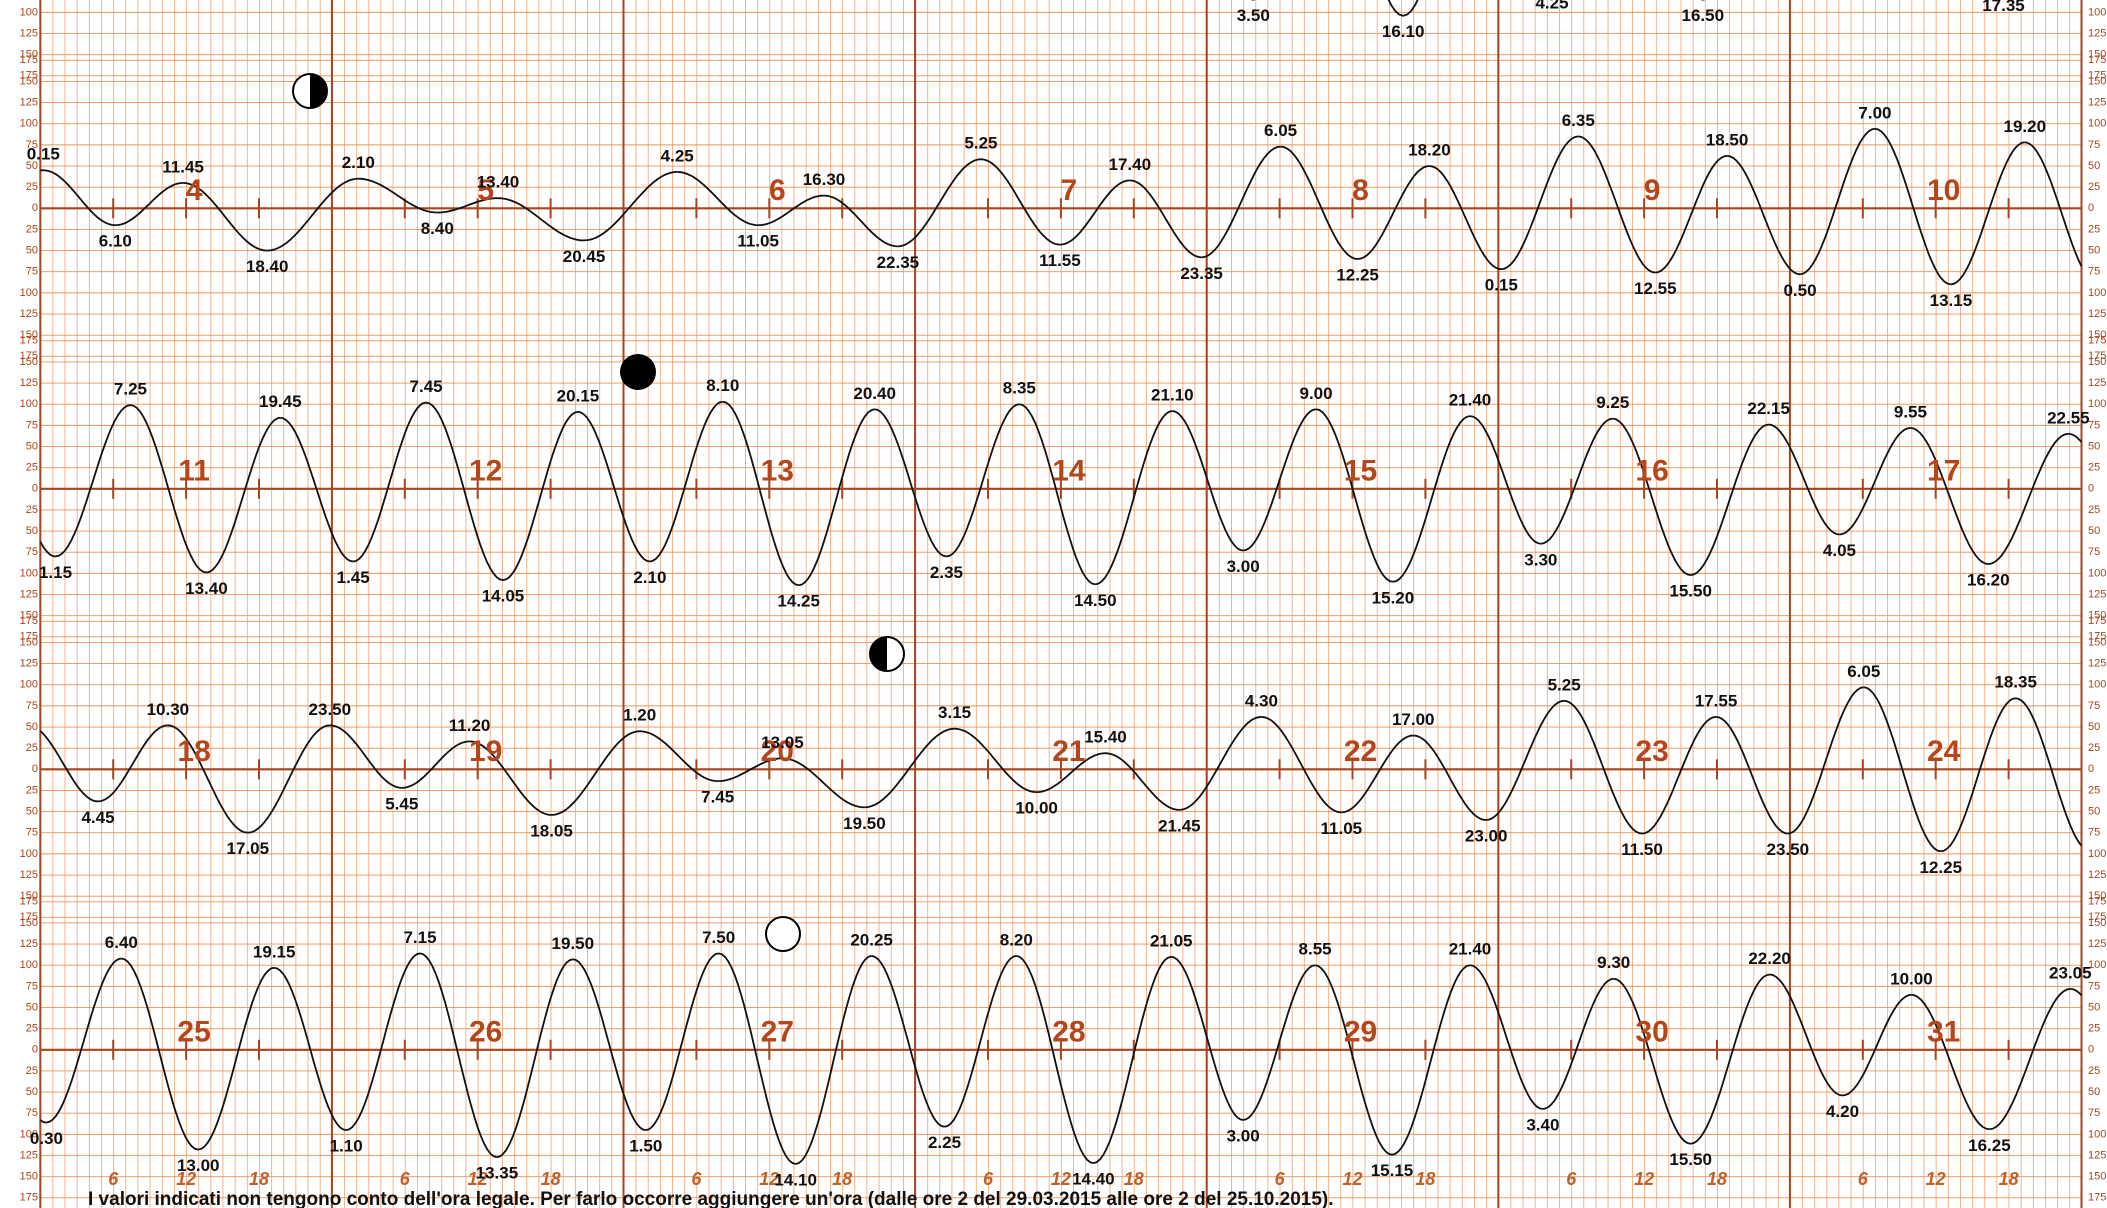 This screenshot has height=1208, width=2107. I want to click on extreme-time-label: 12.55, so click(1655, 288).